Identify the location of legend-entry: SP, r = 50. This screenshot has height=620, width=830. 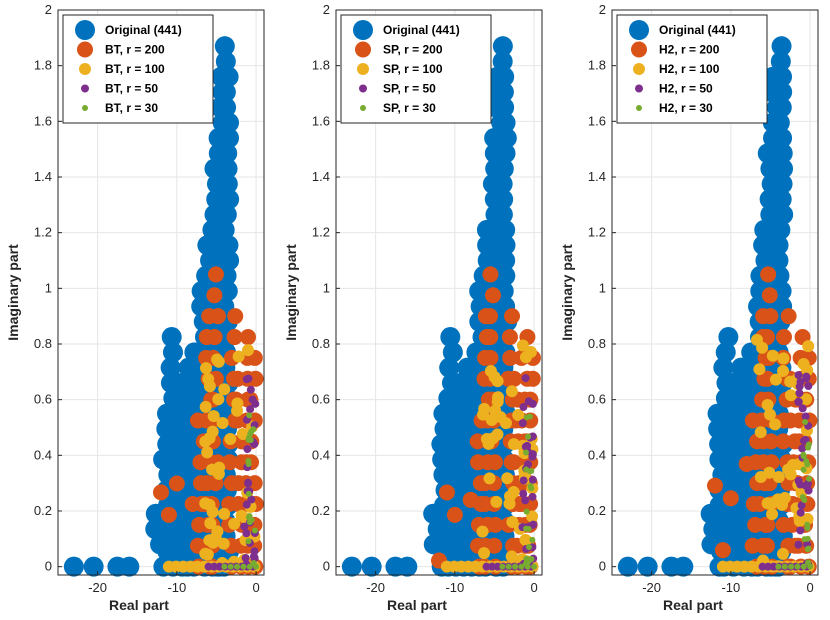
(409, 89).